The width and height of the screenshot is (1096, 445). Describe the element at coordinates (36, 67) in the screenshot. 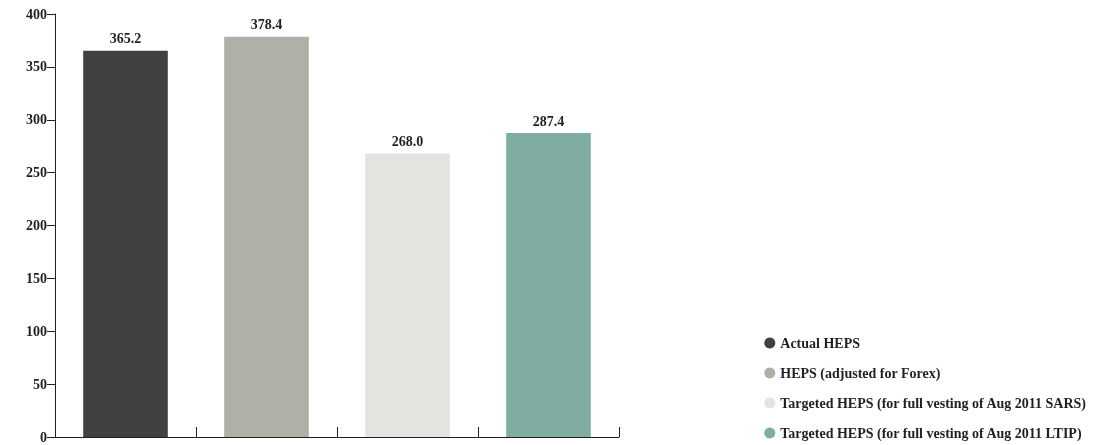

I see `y-tick-label: 350` at that location.